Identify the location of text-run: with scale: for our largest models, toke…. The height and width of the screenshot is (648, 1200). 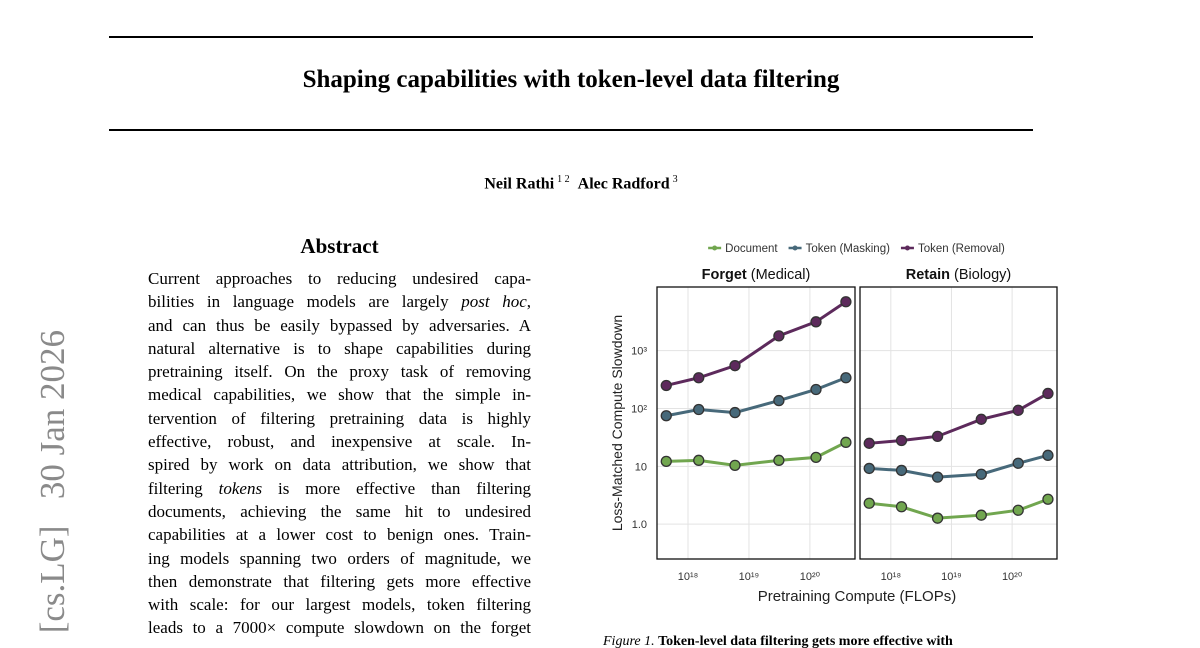
(339, 605).